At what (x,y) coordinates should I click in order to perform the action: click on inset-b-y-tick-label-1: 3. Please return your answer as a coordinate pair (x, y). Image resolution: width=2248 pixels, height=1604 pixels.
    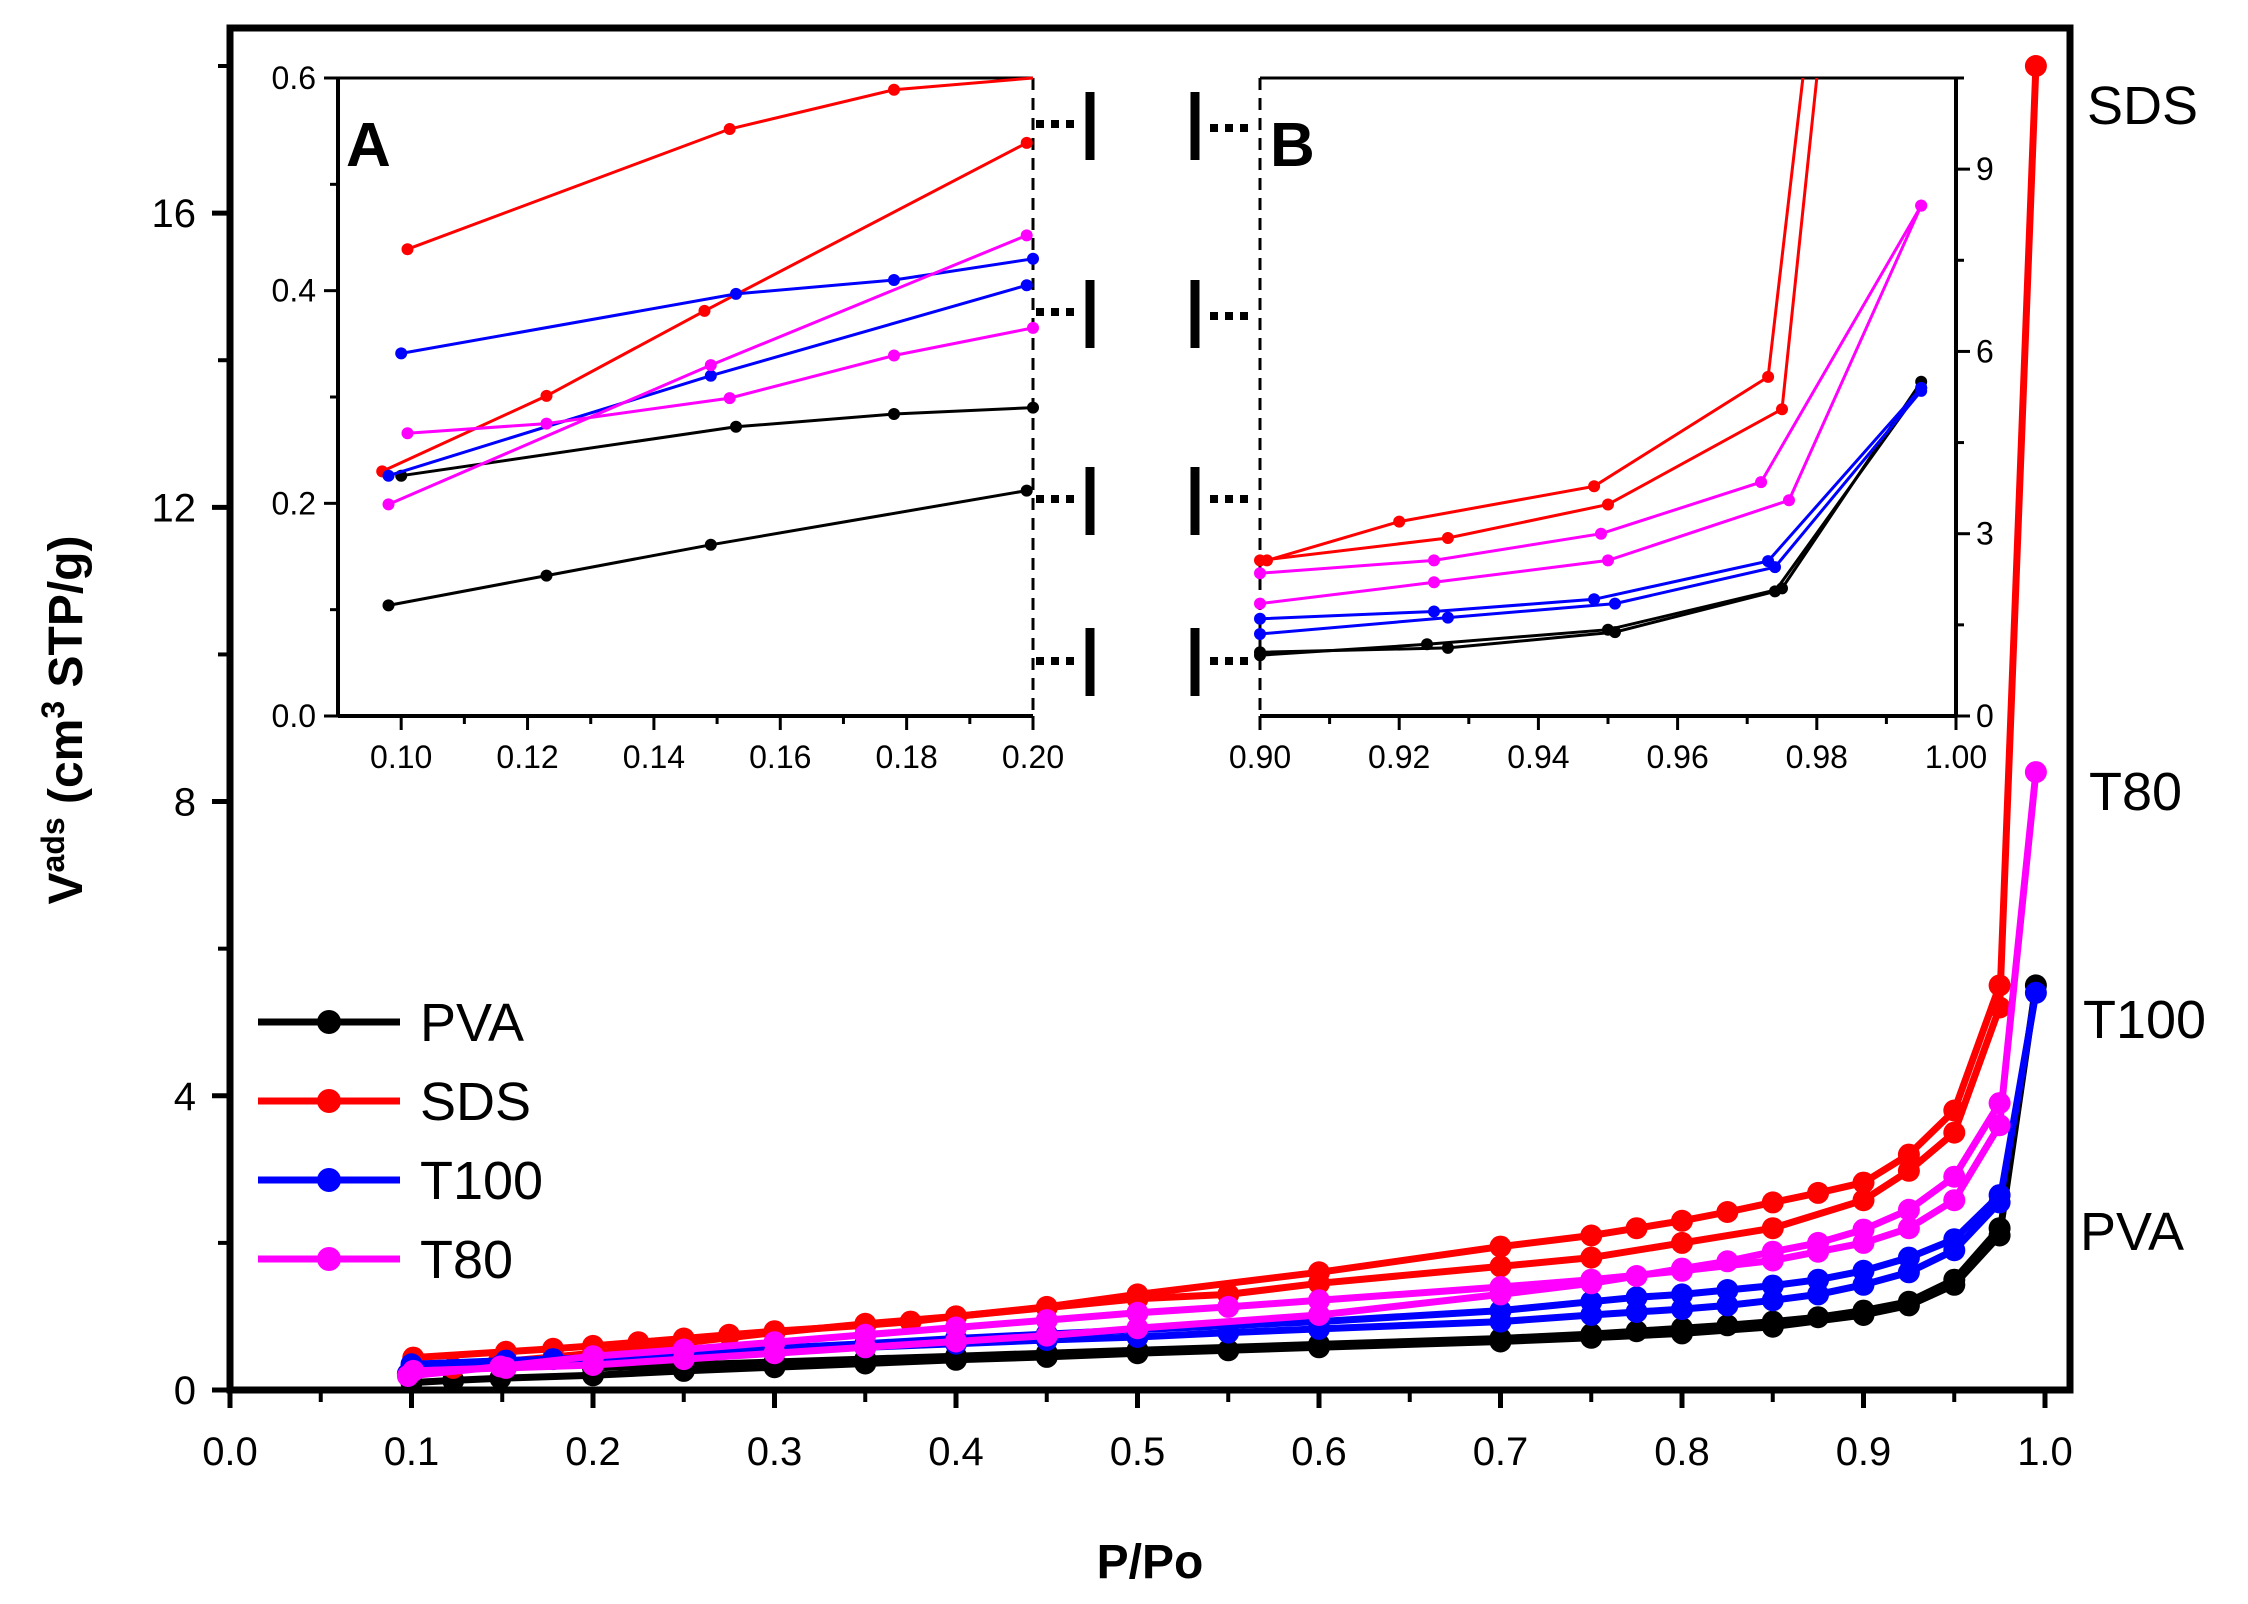
    Looking at the image, I should click on (1985, 534).